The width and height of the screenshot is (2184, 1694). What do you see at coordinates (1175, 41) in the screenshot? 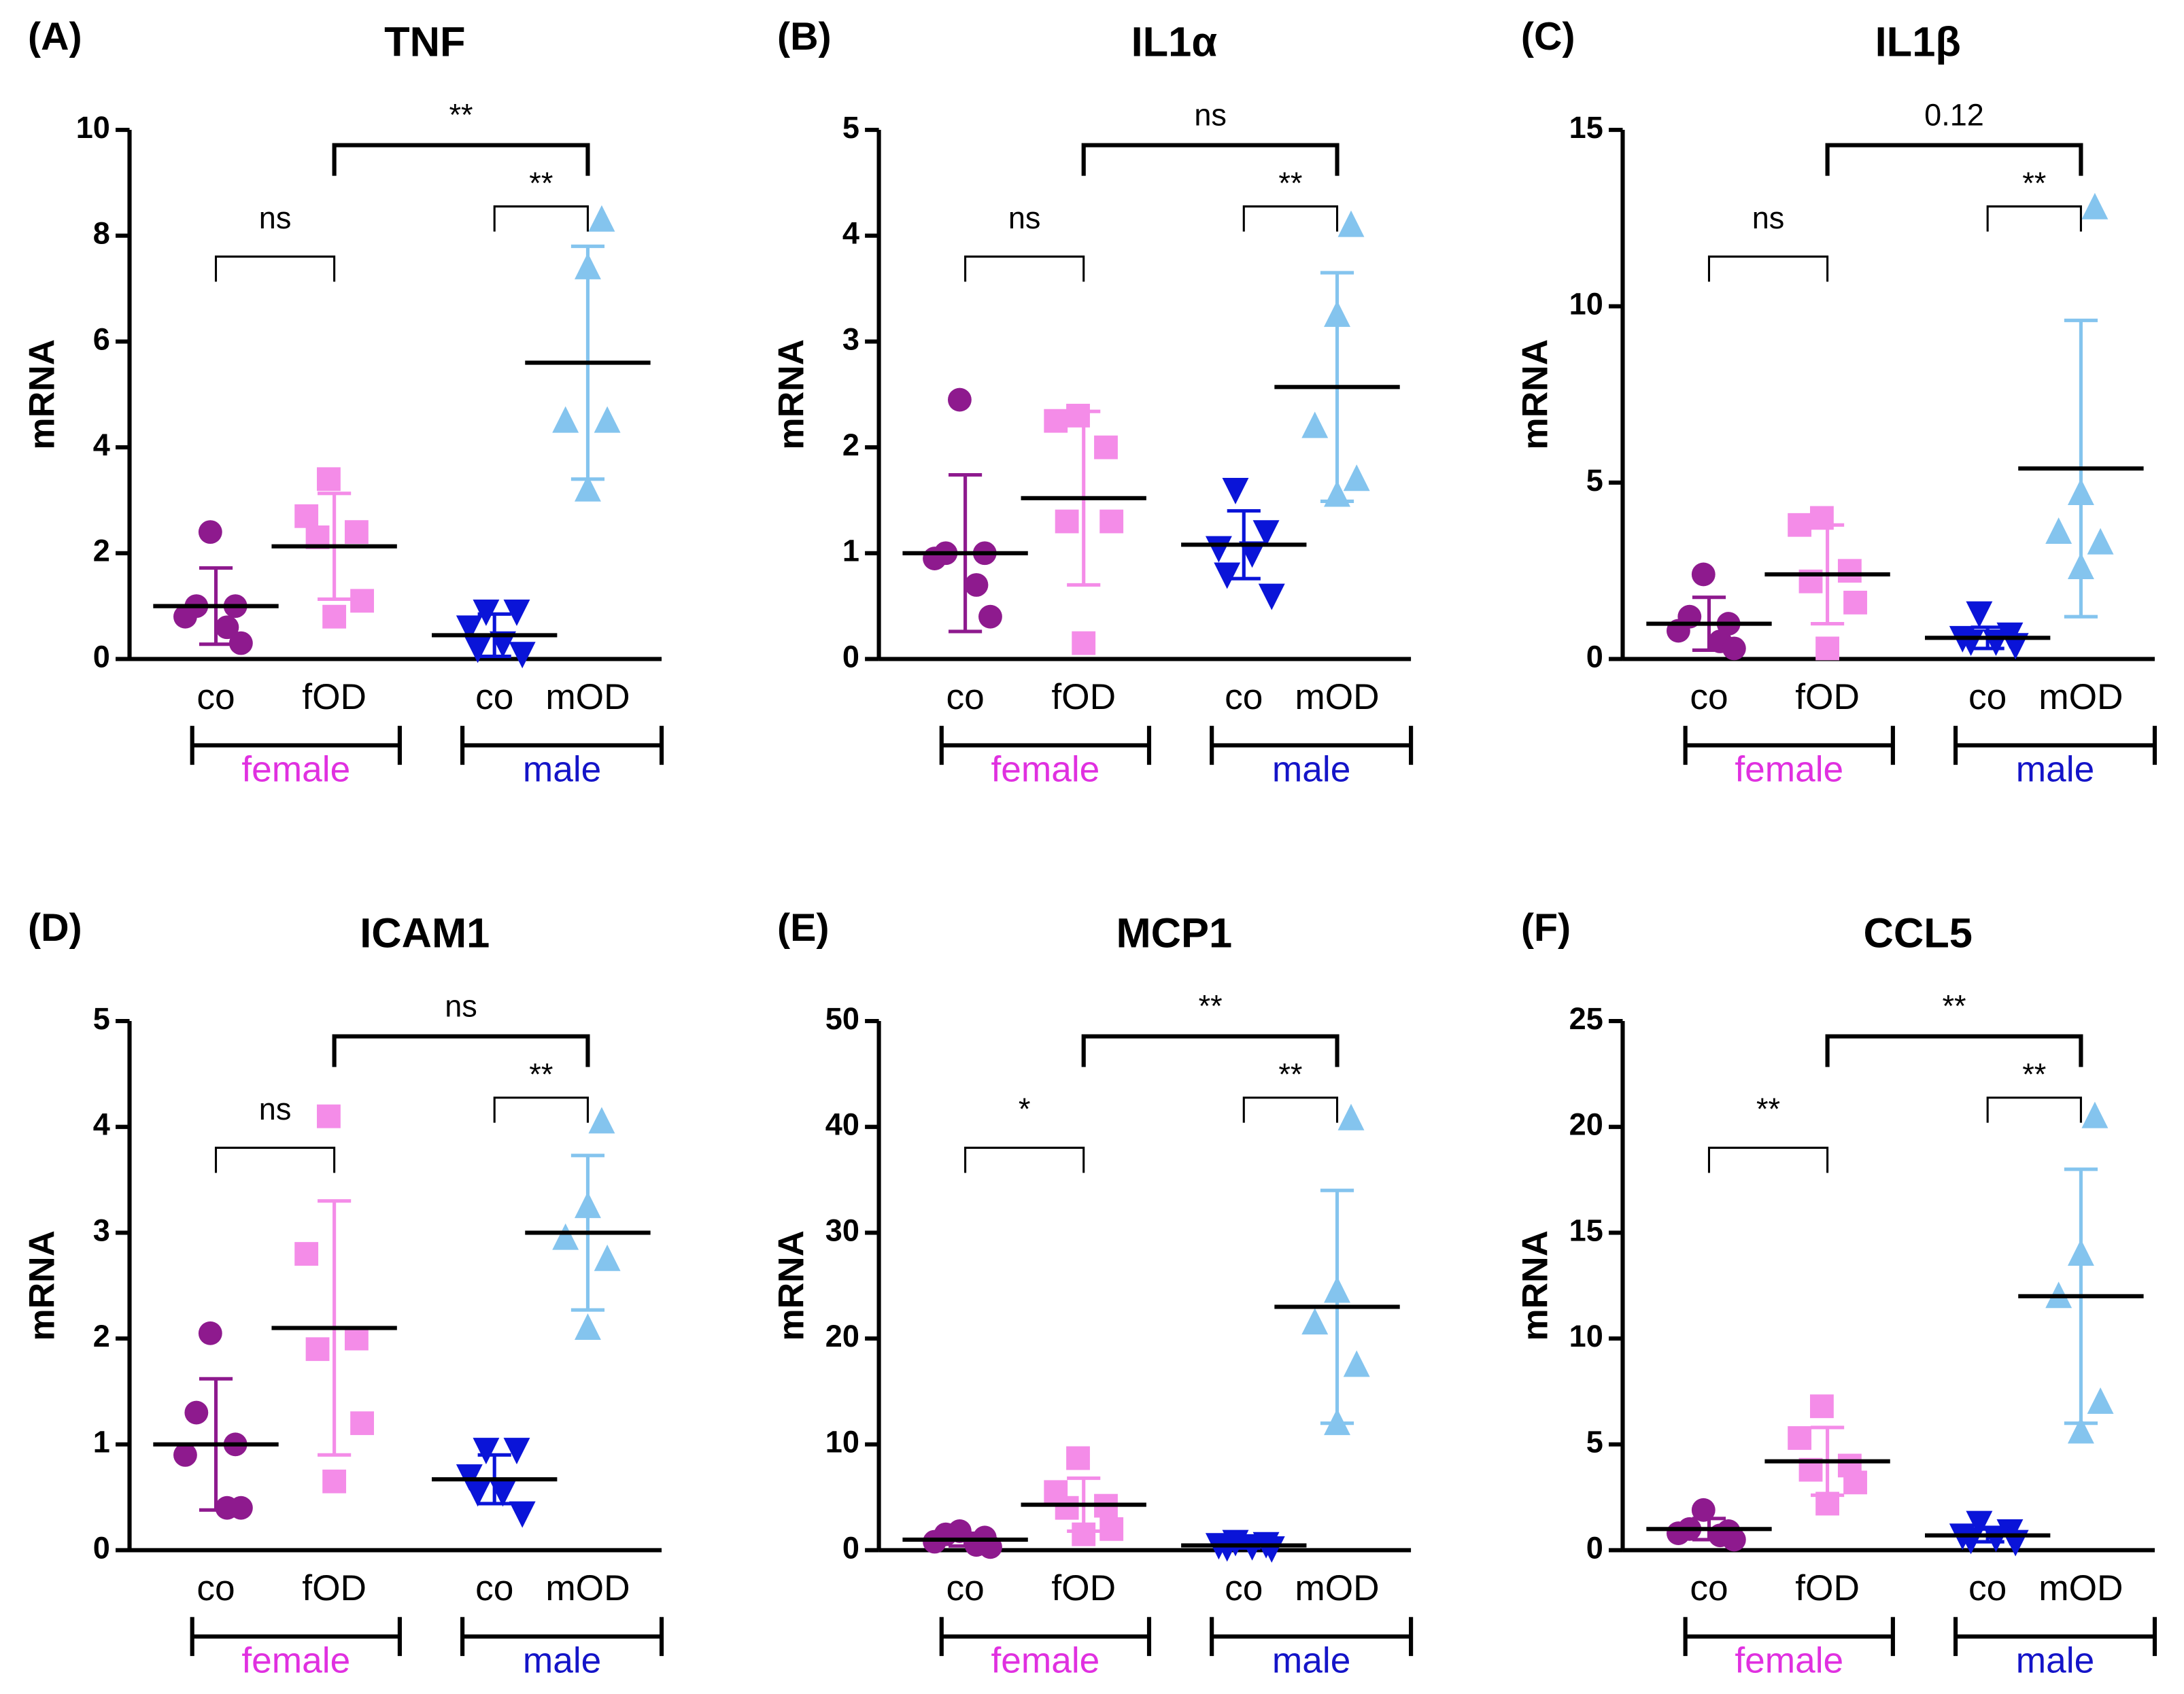
I see `chart-title: IL1α` at bounding box center [1175, 41].